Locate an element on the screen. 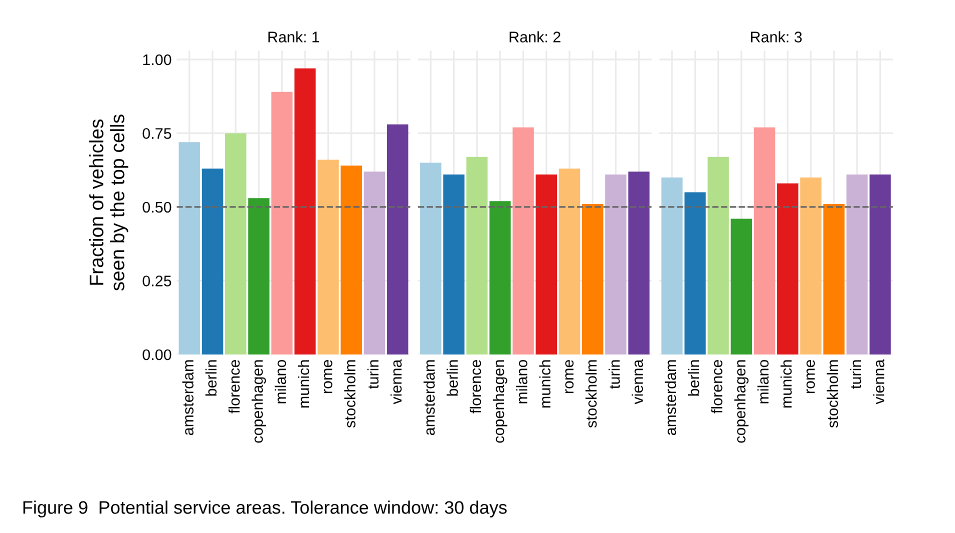 The image size is (955, 533). chart-title: Rank: 3 is located at coordinates (776, 36).